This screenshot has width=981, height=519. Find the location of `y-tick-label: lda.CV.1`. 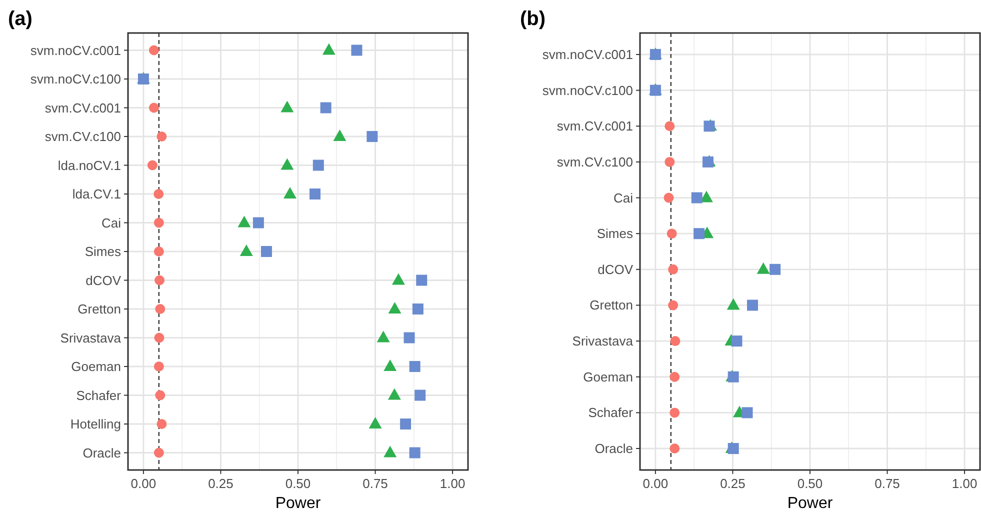

y-tick-label: lda.CV.1 is located at coordinates (96, 194).